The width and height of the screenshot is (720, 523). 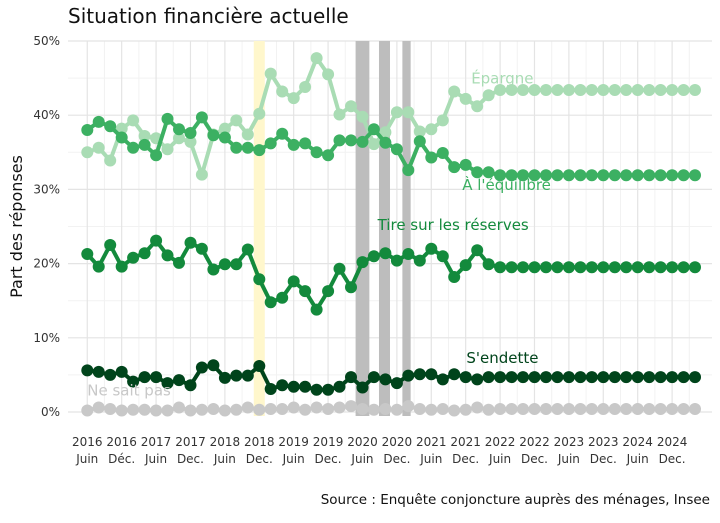 I want to click on x-tick-year: 2018, so click(x=225, y=442).